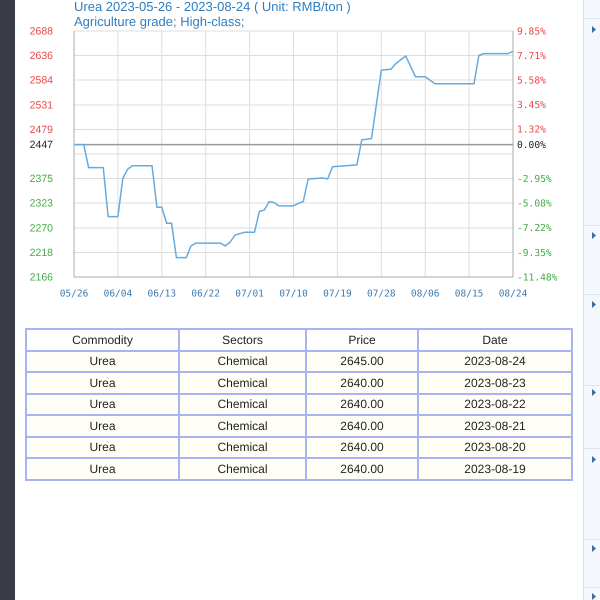 The height and width of the screenshot is (600, 600). What do you see at coordinates (102, 339) in the screenshot?
I see `category-label: Commodity` at bounding box center [102, 339].